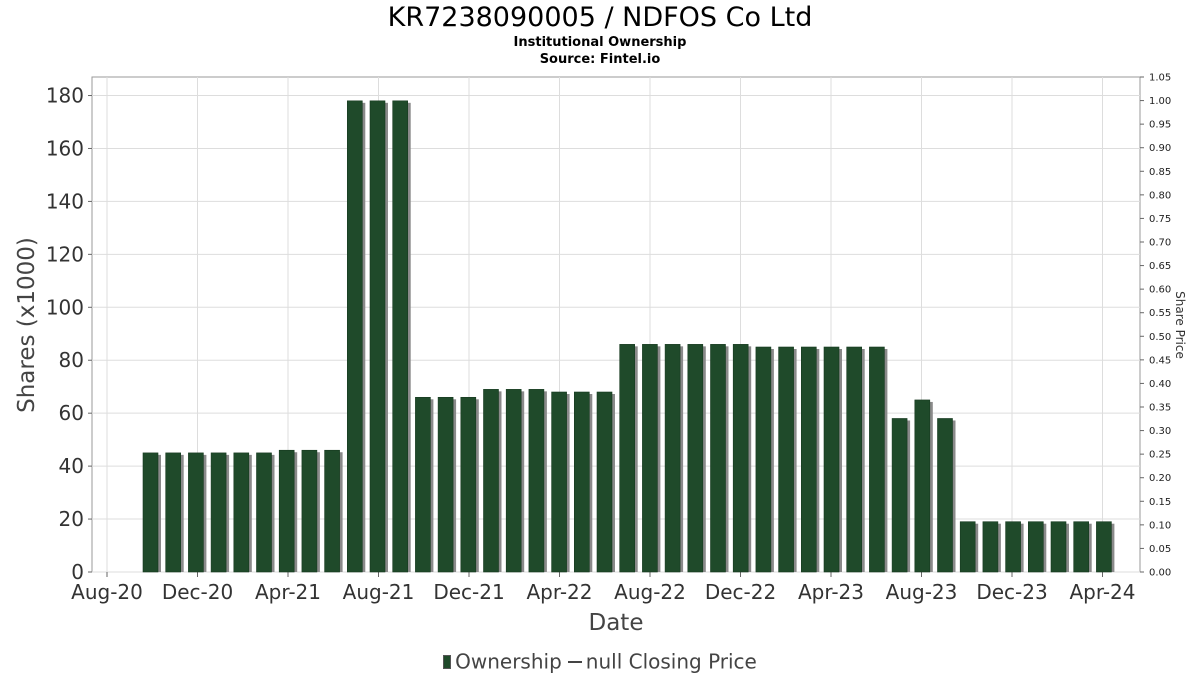  Describe the element at coordinates (71, 360) in the screenshot. I see `y-tick-label: 80` at that location.